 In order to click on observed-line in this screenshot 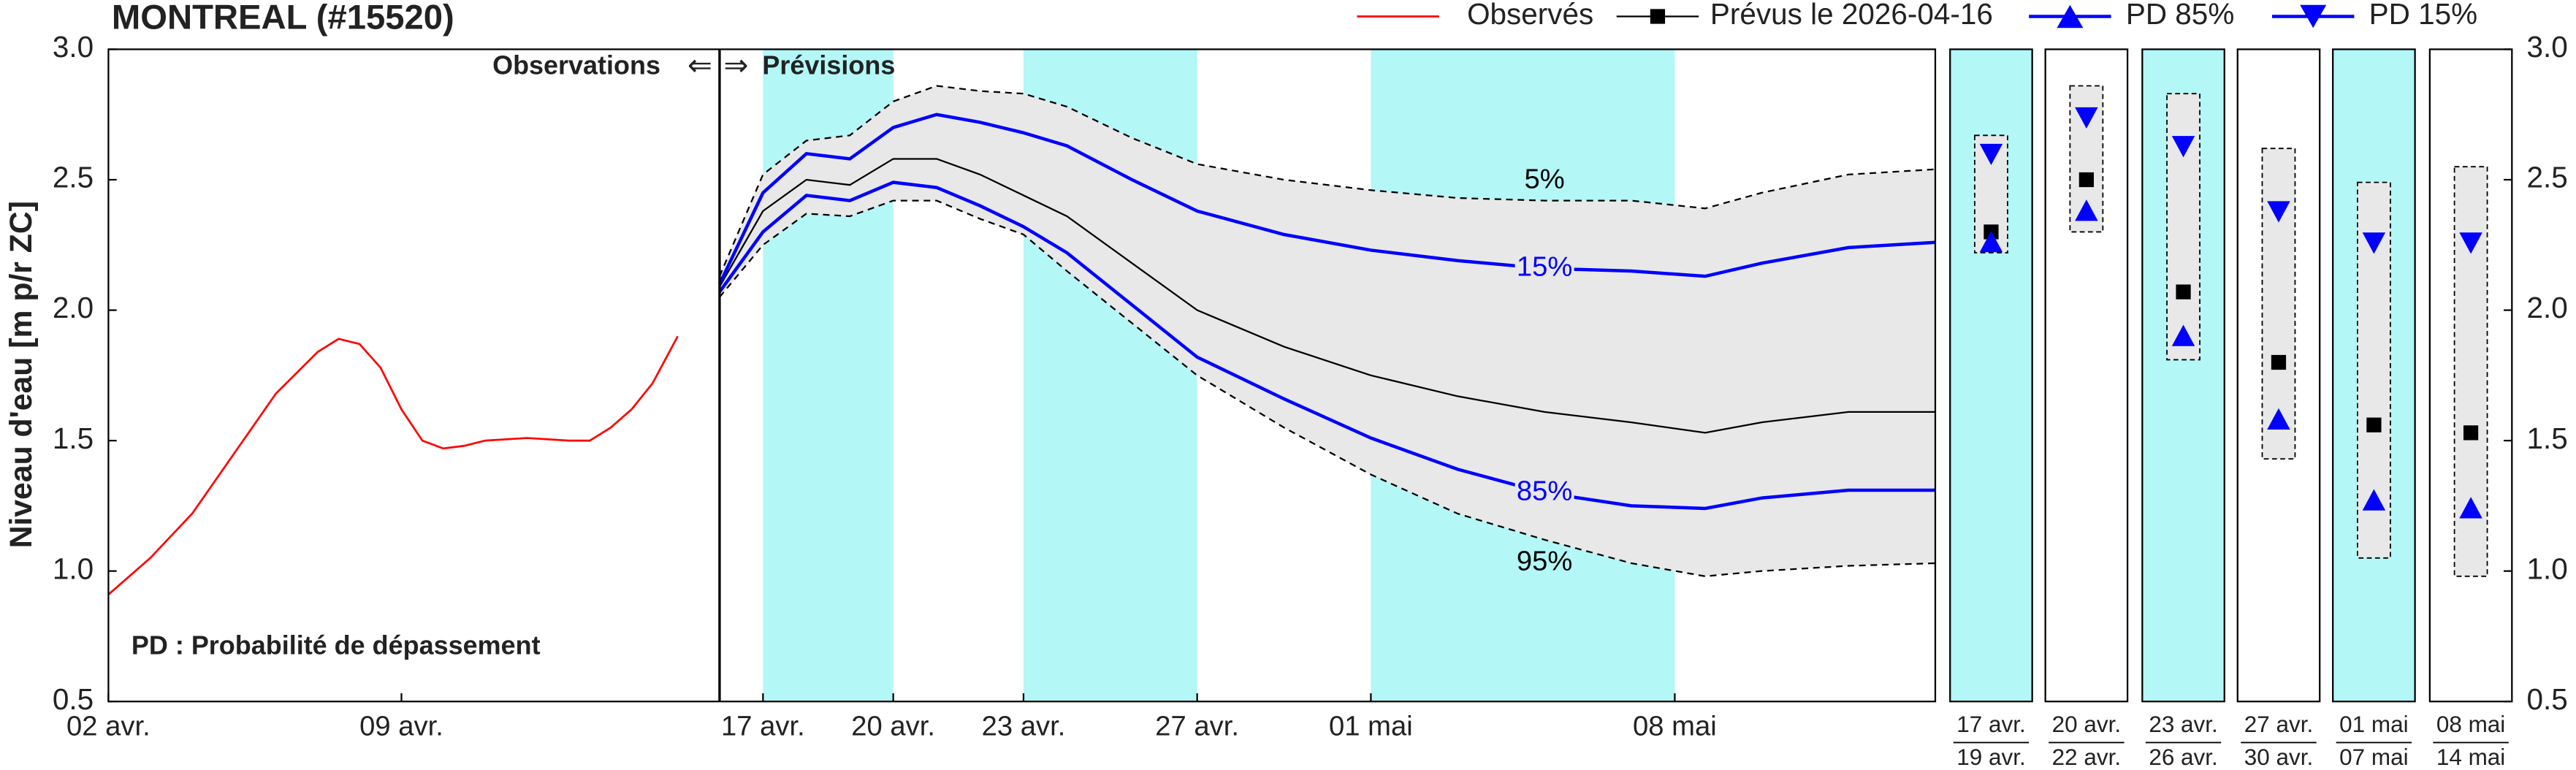, I will do `click(393, 465)`.